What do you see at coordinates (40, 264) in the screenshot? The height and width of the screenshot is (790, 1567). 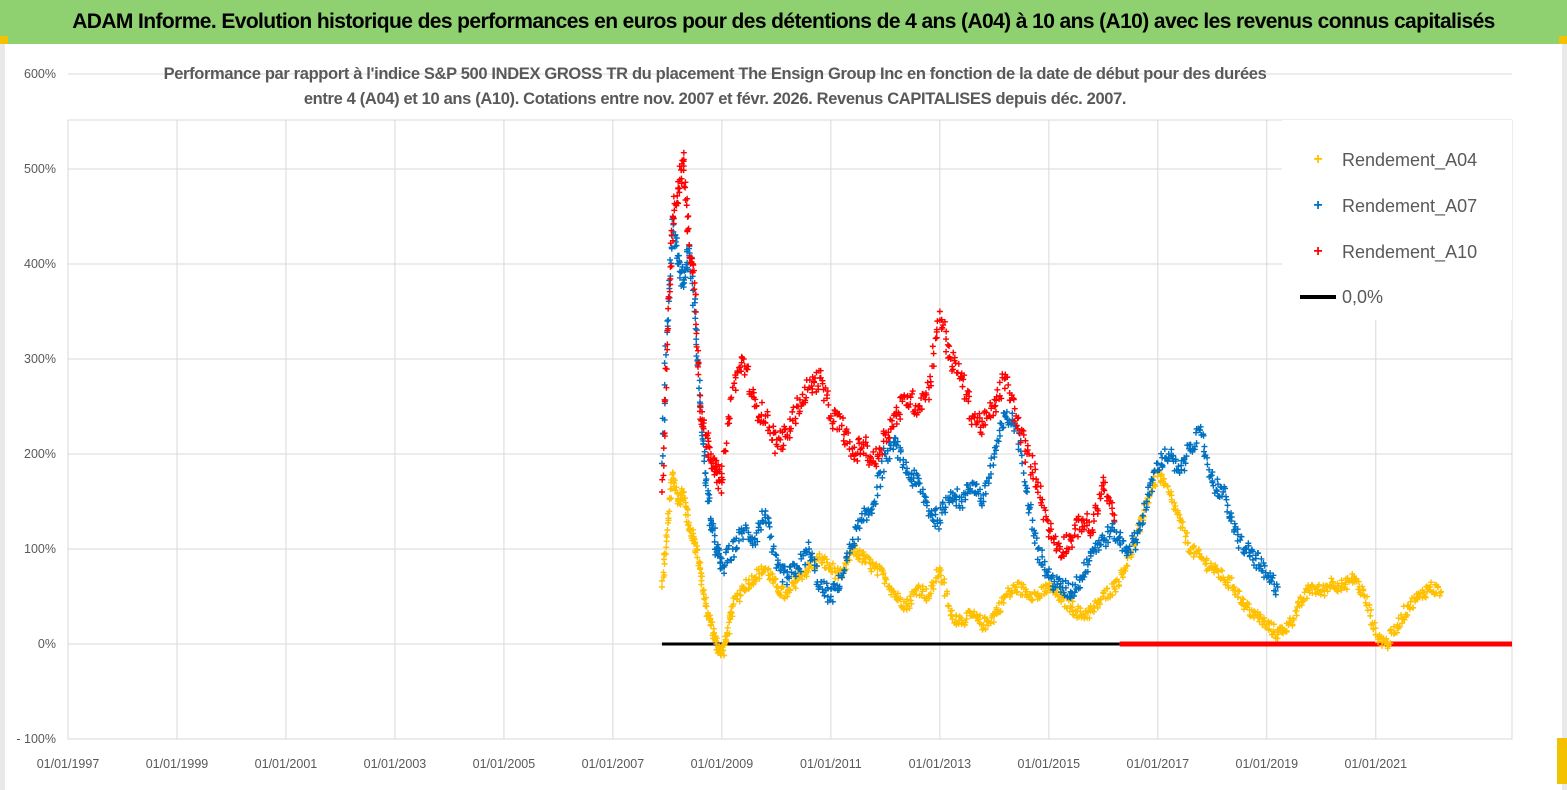 I see `y-tick-label: 400%` at bounding box center [40, 264].